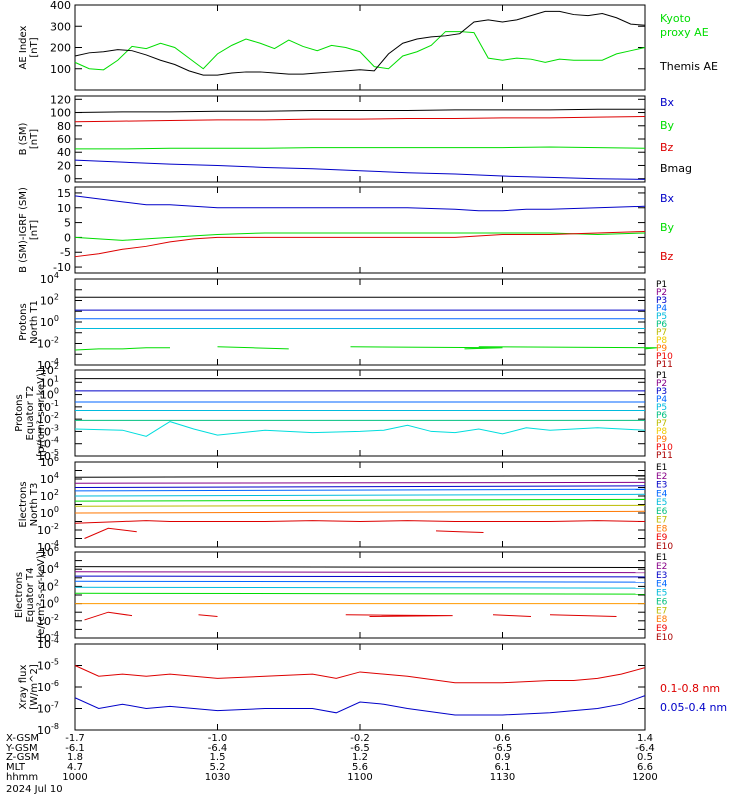 Image resolution: width=750 pixels, height=800 pixels. I want to click on y-tick-label: 400, so click(60, 6).